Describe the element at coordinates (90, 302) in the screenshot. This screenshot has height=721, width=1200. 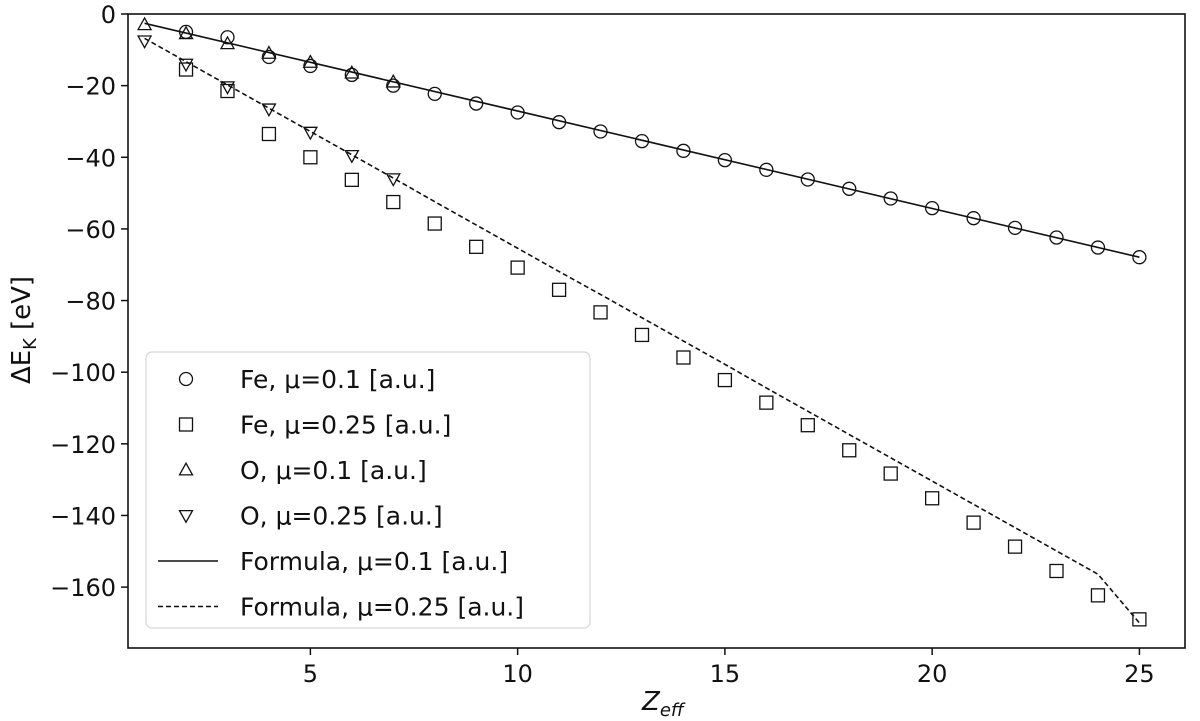
I see `y-tick-label: −80` at that location.